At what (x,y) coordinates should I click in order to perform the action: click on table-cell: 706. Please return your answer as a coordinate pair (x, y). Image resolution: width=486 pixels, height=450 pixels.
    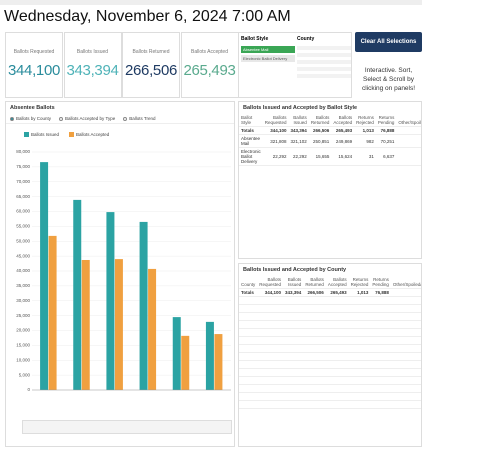
    Looking at the image, I should click on (405, 292).